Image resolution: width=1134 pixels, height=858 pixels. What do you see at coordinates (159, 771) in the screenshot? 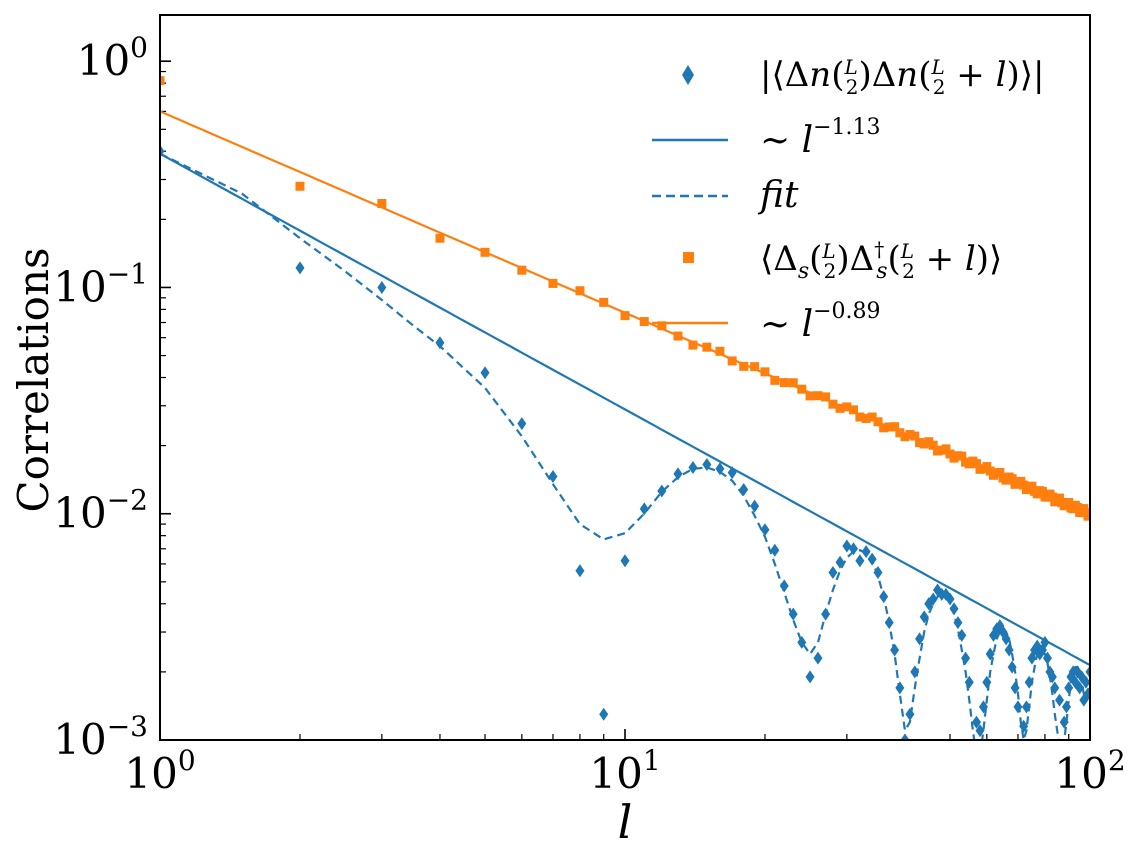
I see `x-tick-label: 10⁰` at bounding box center [159, 771].